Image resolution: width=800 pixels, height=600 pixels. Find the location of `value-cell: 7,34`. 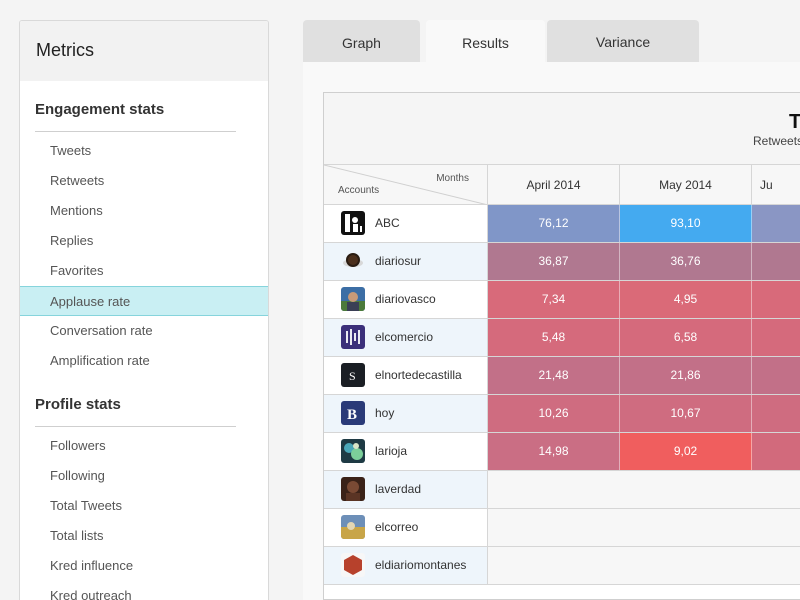

value-cell: 7,34 is located at coordinates (554, 299).